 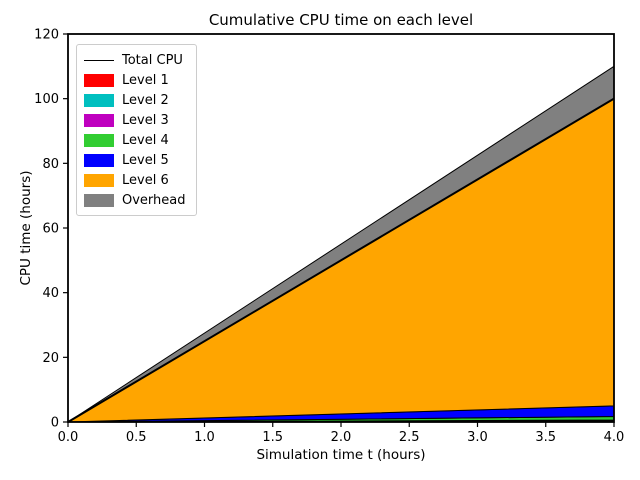 I want to click on chart-title: Cumulative CPU time on each level, so click(x=341, y=20).